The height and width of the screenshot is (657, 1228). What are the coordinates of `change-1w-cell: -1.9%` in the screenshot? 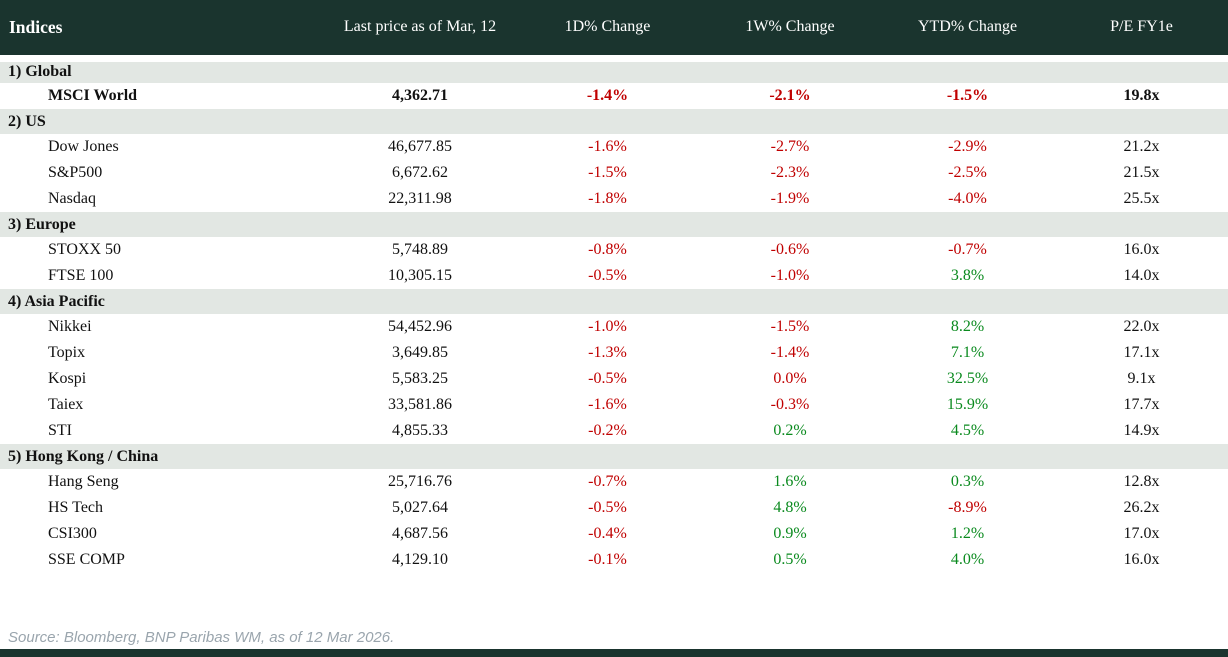 It's located at (790, 199).